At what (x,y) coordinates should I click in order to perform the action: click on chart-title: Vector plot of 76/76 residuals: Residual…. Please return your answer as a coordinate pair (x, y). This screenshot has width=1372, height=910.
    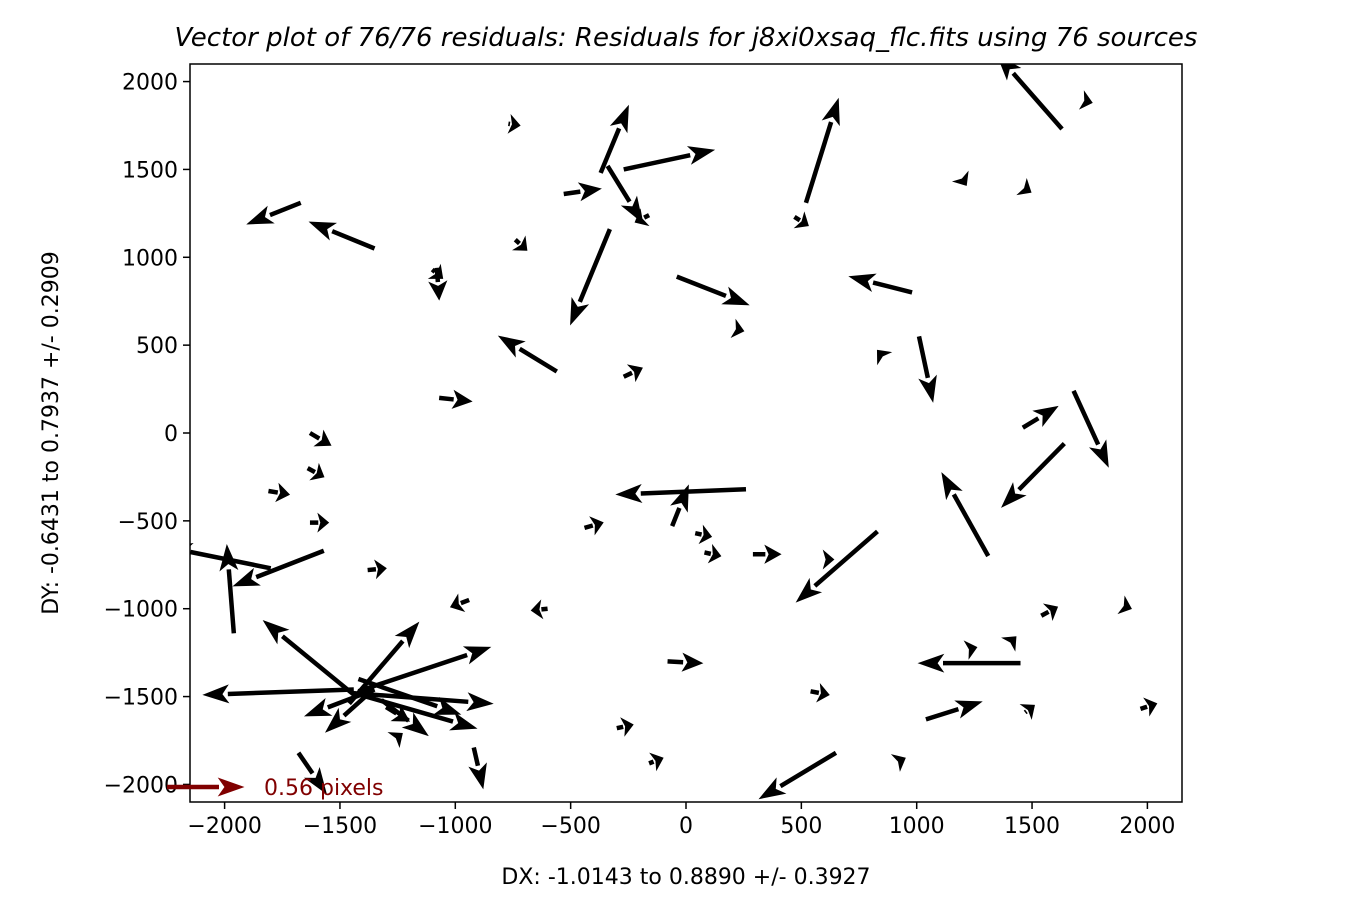
    Looking at the image, I should click on (686, 38).